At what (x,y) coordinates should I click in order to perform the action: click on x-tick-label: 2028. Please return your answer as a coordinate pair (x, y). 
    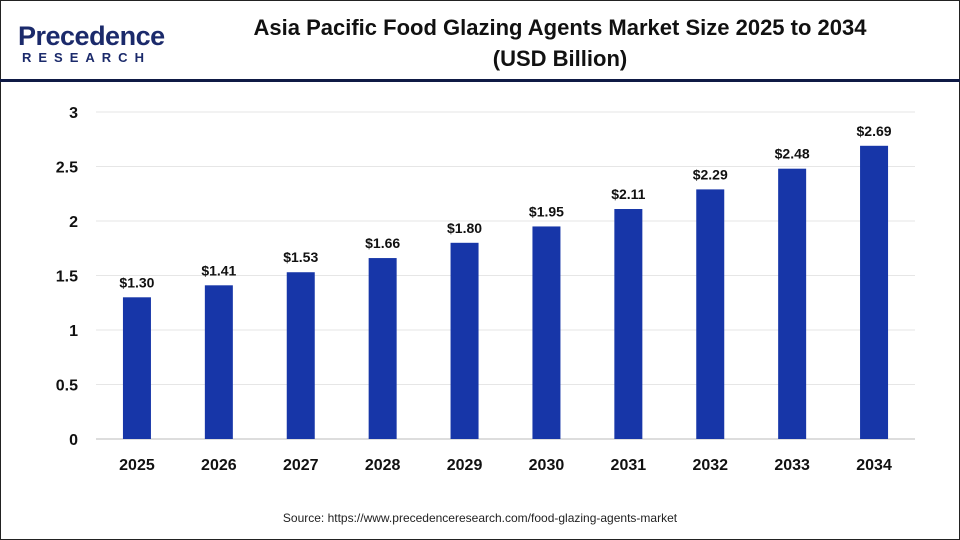
    Looking at the image, I should click on (383, 465).